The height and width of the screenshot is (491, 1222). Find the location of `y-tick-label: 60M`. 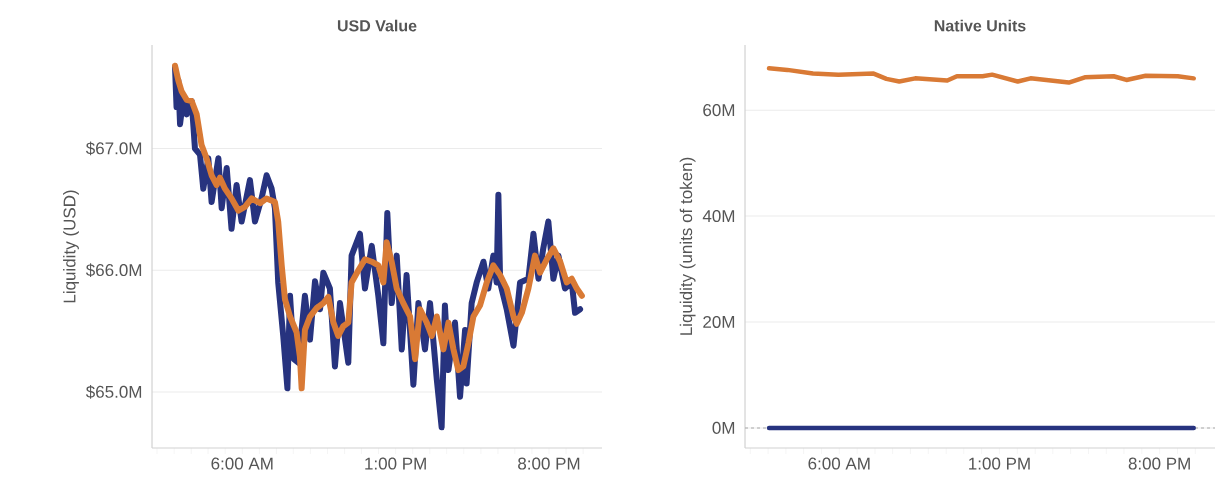

y-tick-label: 60M is located at coordinates (719, 110).